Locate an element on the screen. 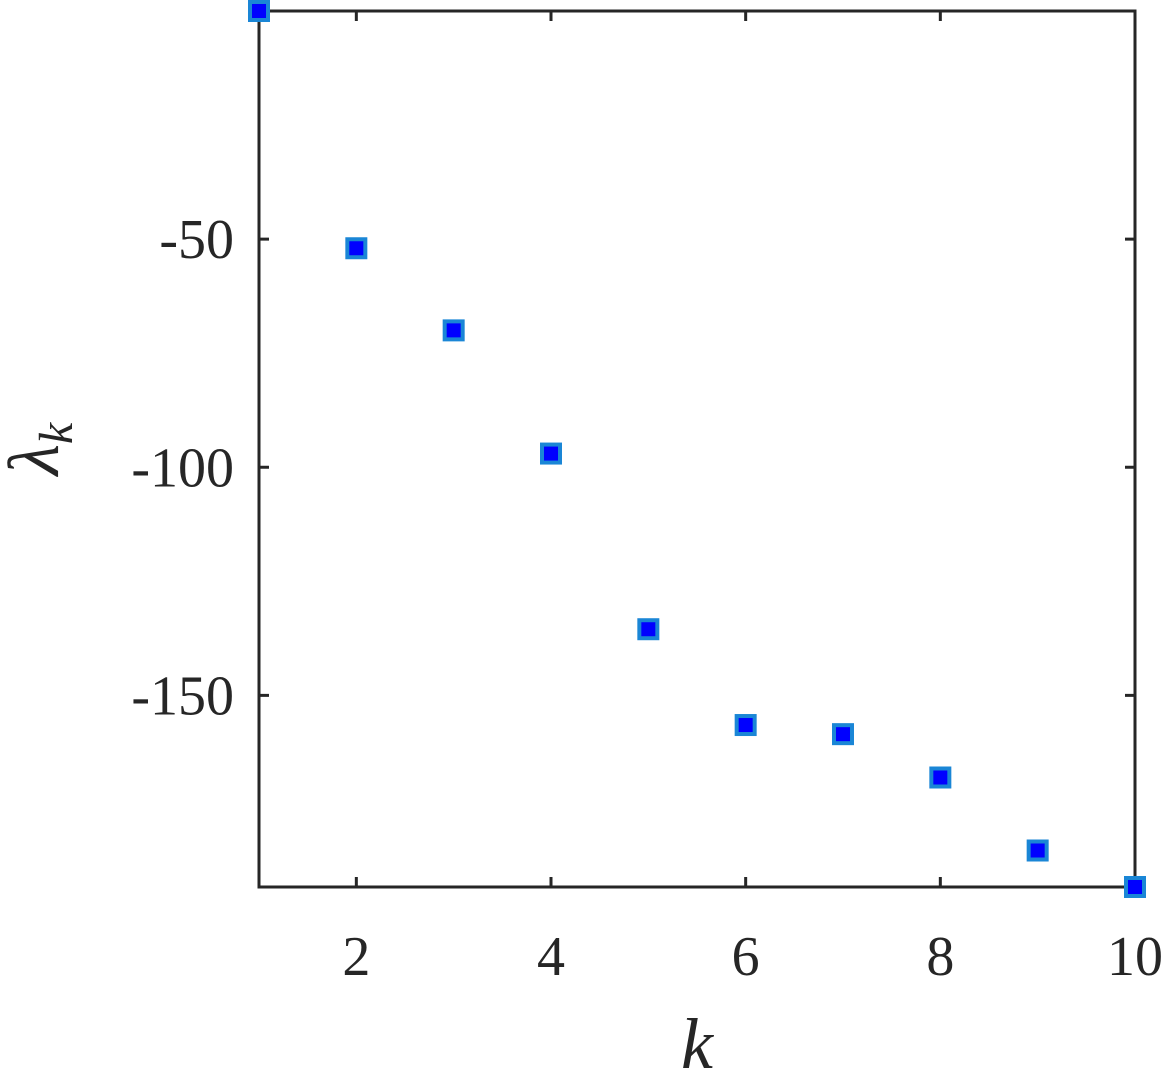 Image resolution: width=1170 pixels, height=1075 pixels. x-tick-label: 10 is located at coordinates (1135, 957).